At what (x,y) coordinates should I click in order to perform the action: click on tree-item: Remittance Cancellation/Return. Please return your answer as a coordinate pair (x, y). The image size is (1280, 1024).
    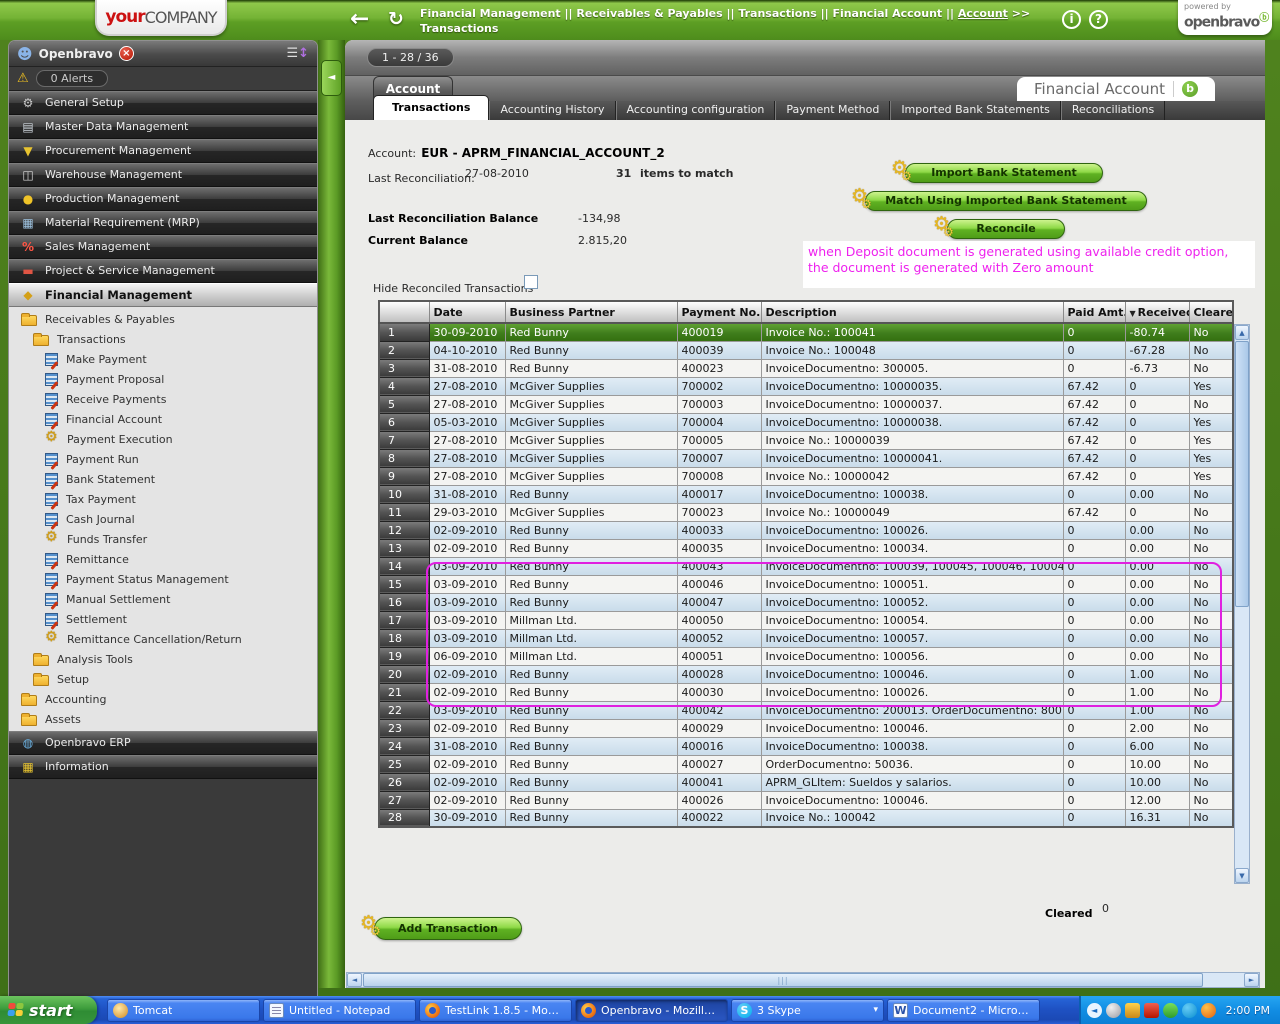
    Looking at the image, I should click on (163, 639).